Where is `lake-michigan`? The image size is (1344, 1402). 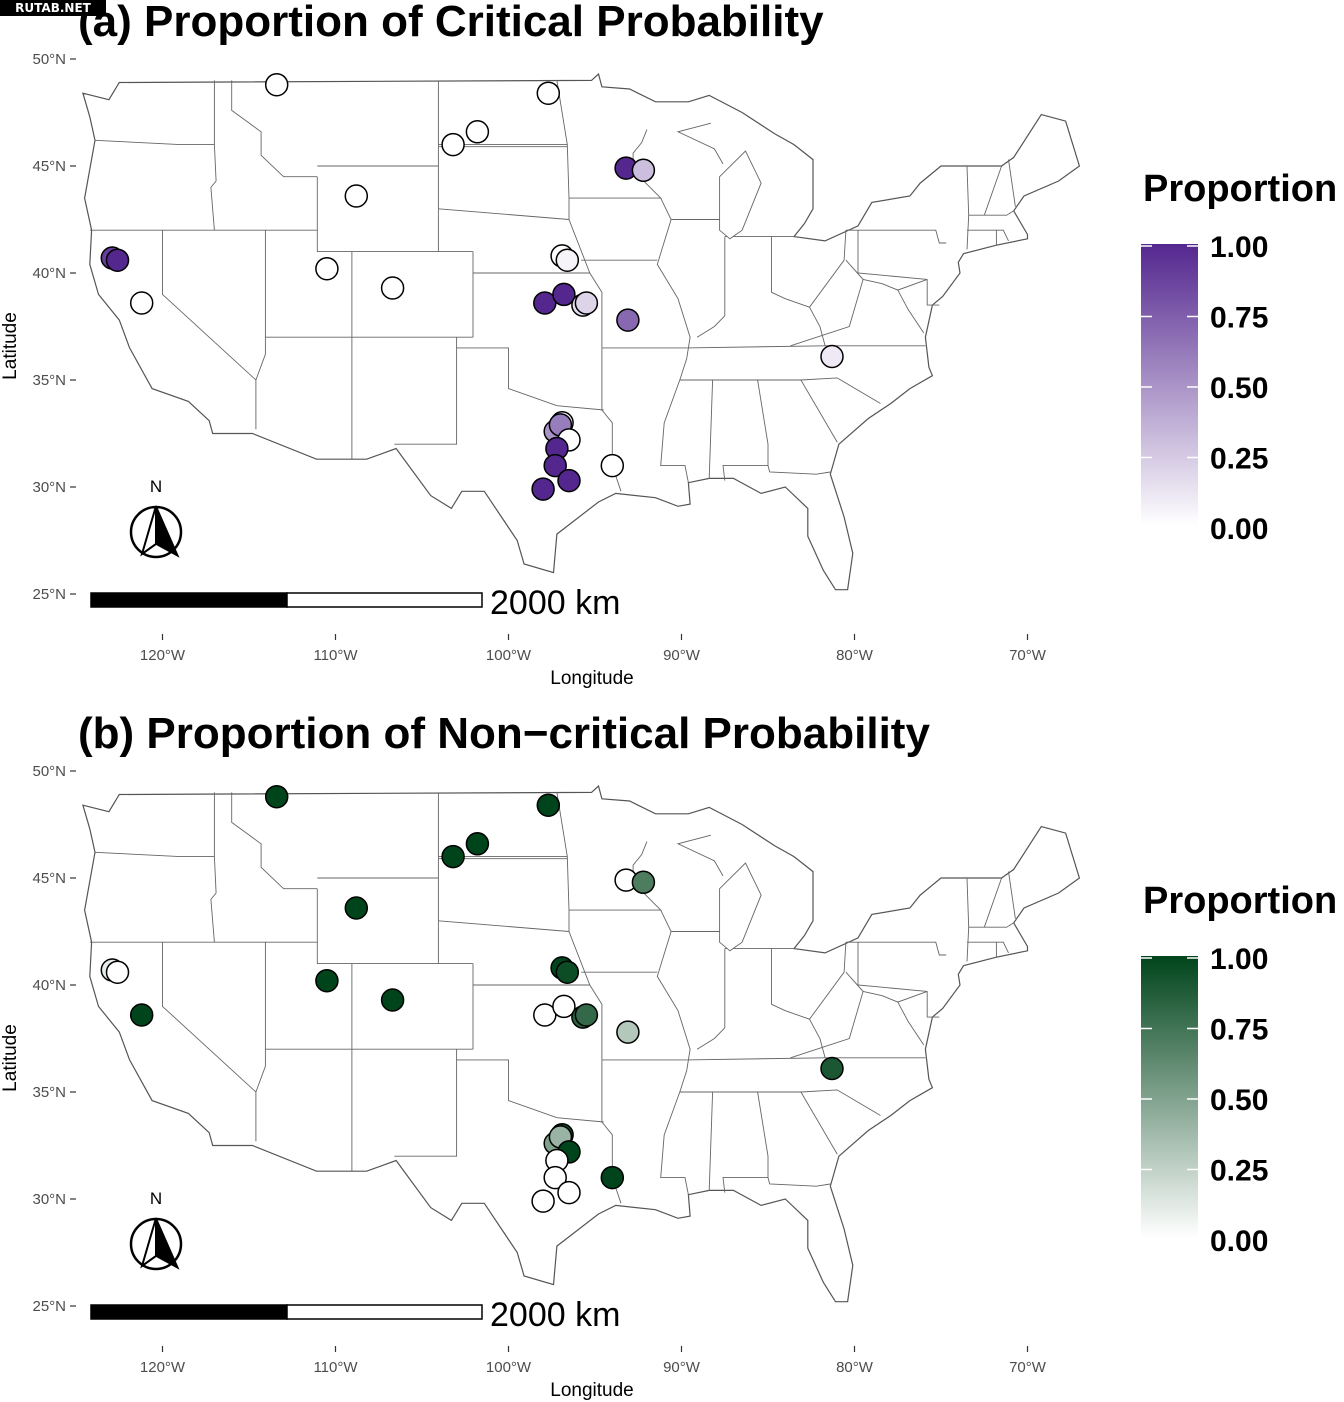
lake-michigan is located at coordinates (740, 195).